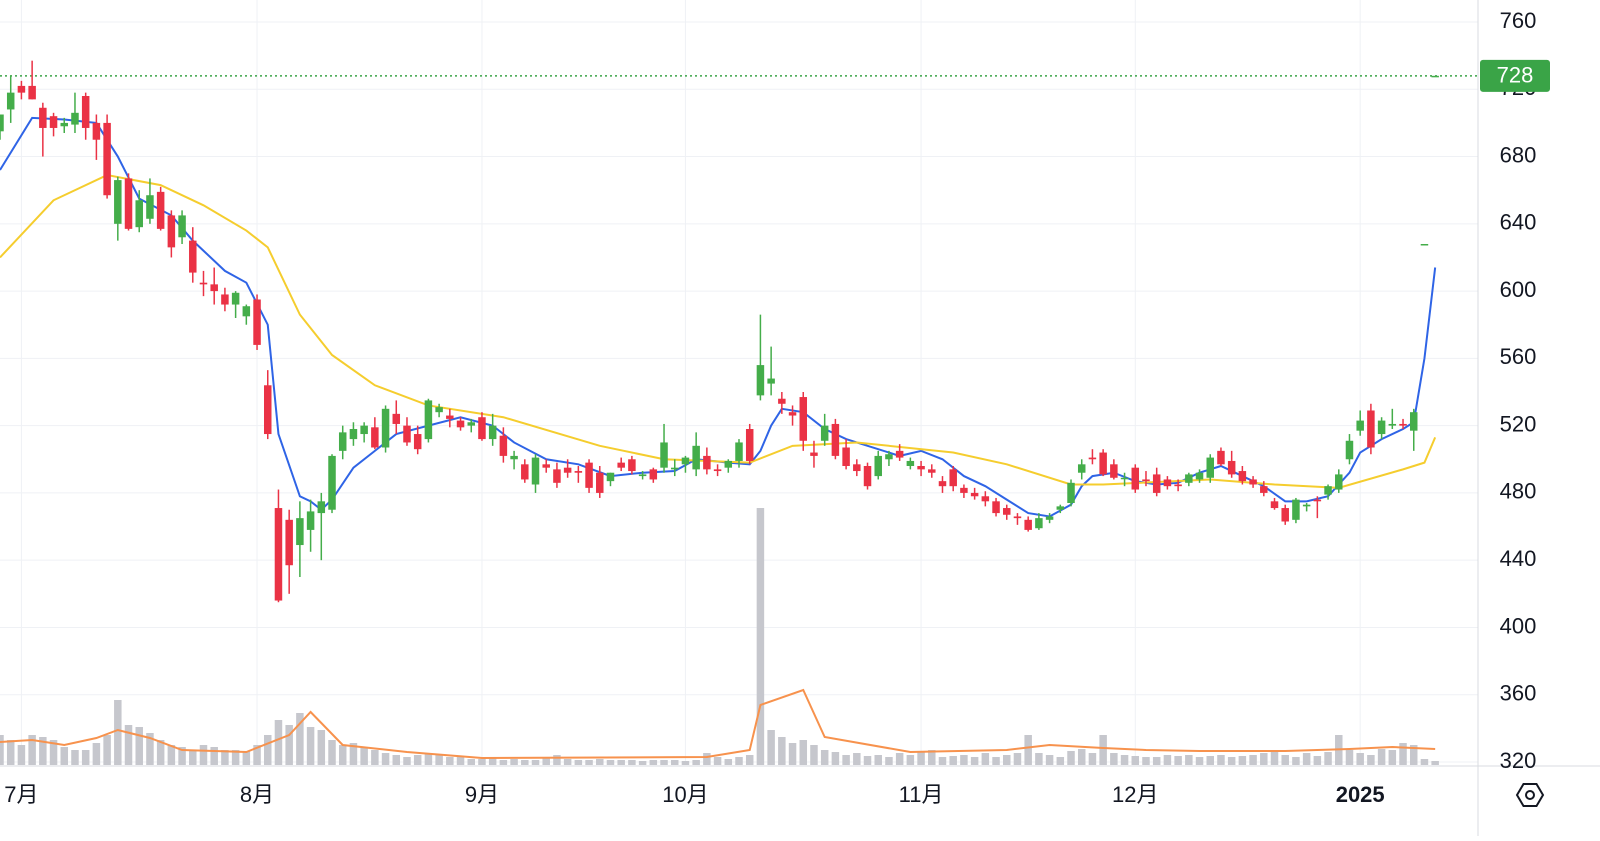 The width and height of the screenshot is (1600, 841). Describe the element at coordinates (1530, 795) in the screenshot. I see `settings-icon` at that location.